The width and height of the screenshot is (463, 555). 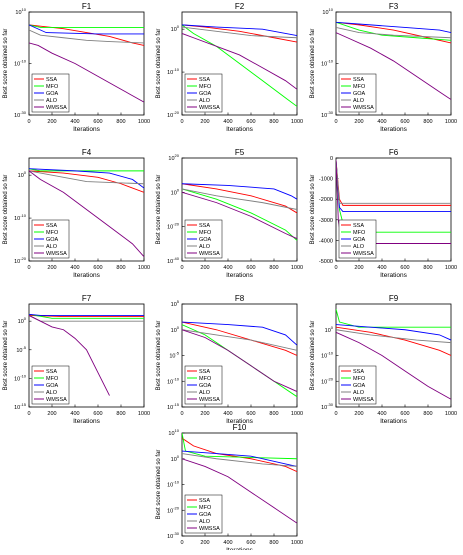 What do you see at coordinates (331, 159) in the screenshot?
I see `y-tick-label: 0` at bounding box center [331, 159].